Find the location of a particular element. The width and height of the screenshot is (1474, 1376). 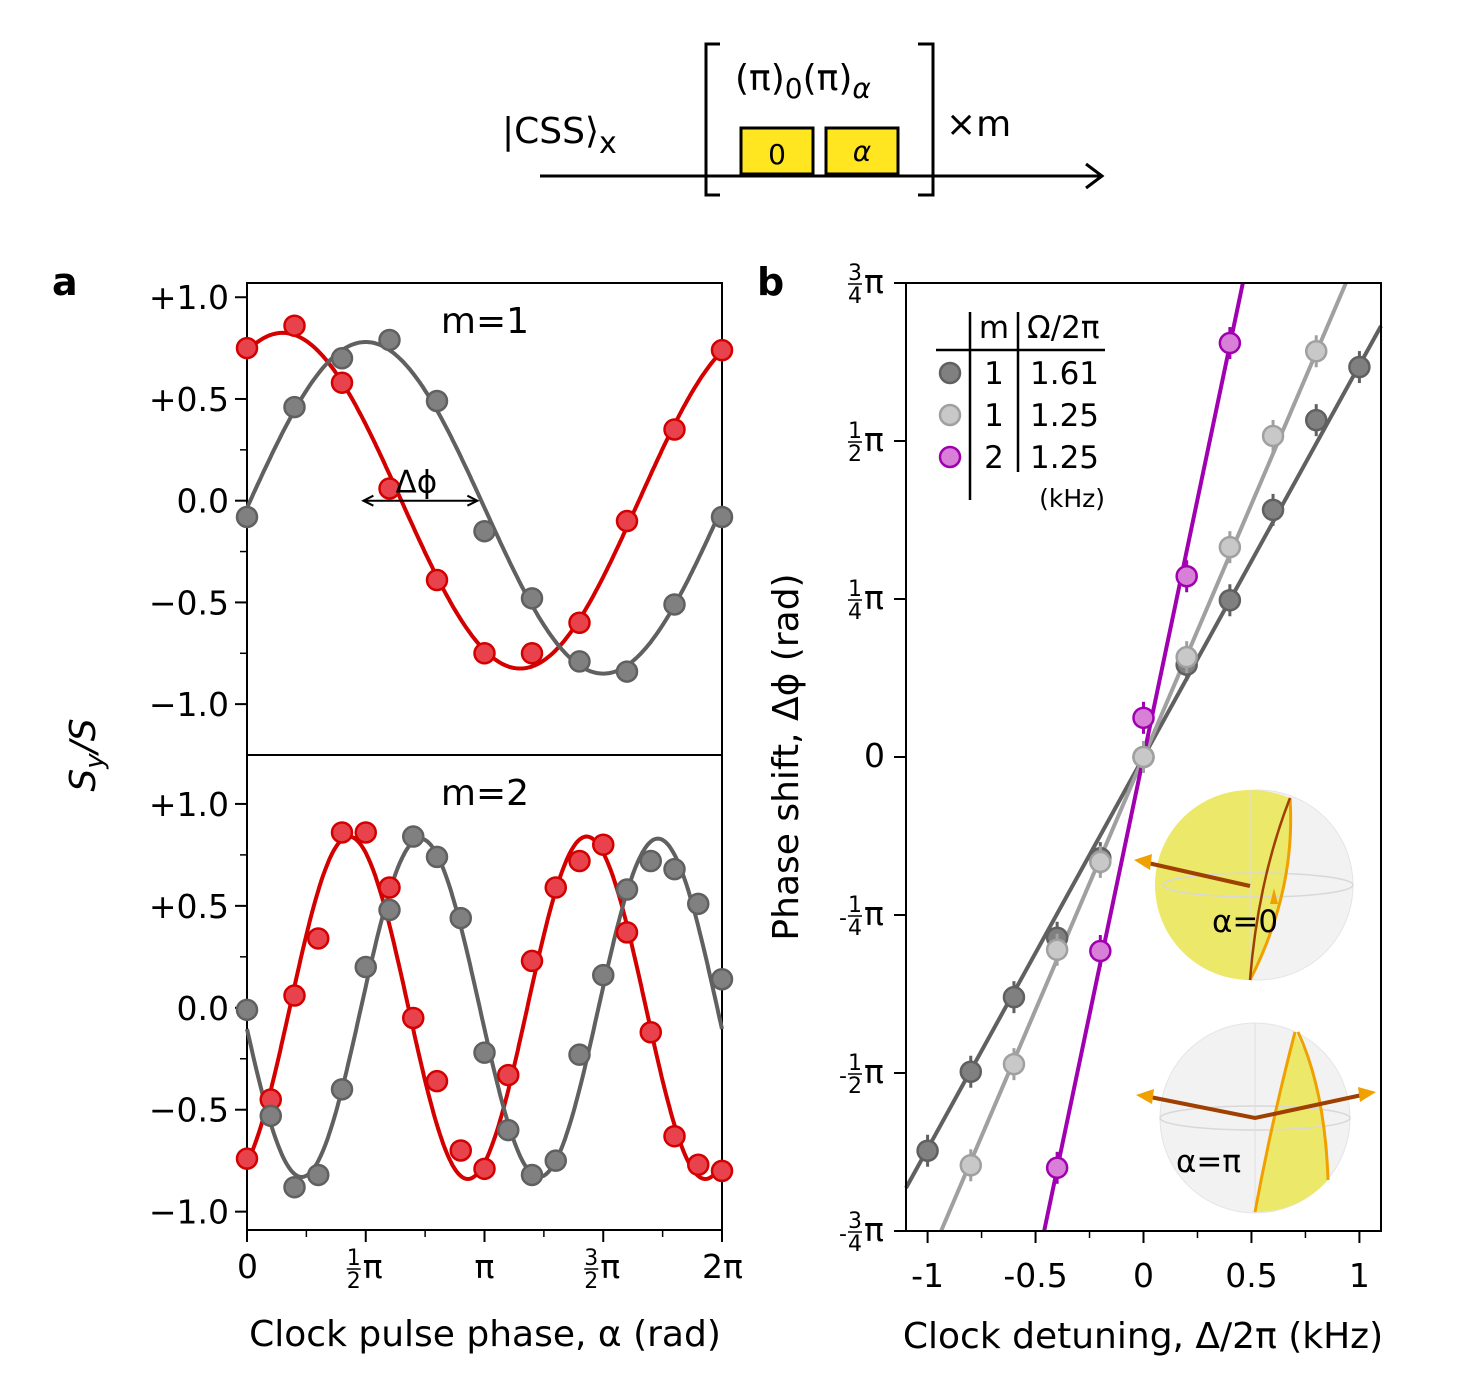

x-tick-label: 0.5 is located at coordinates (1251, 1275).